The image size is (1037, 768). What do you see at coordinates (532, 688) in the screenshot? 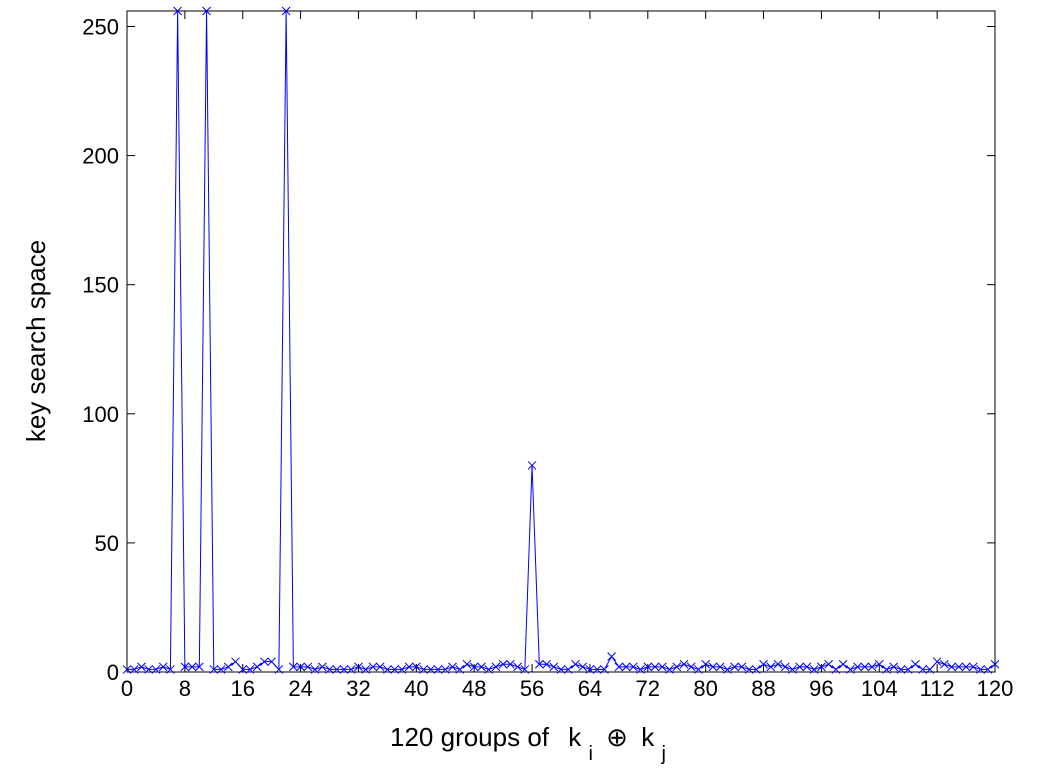
I see `x-tick-label: 56` at bounding box center [532, 688].